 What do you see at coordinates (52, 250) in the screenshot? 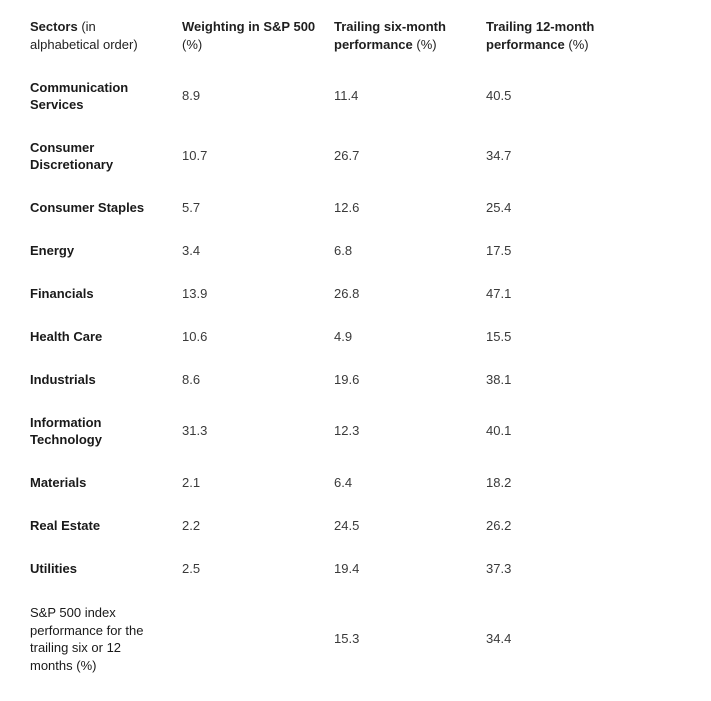
I see `sector-name: Energy` at bounding box center [52, 250].